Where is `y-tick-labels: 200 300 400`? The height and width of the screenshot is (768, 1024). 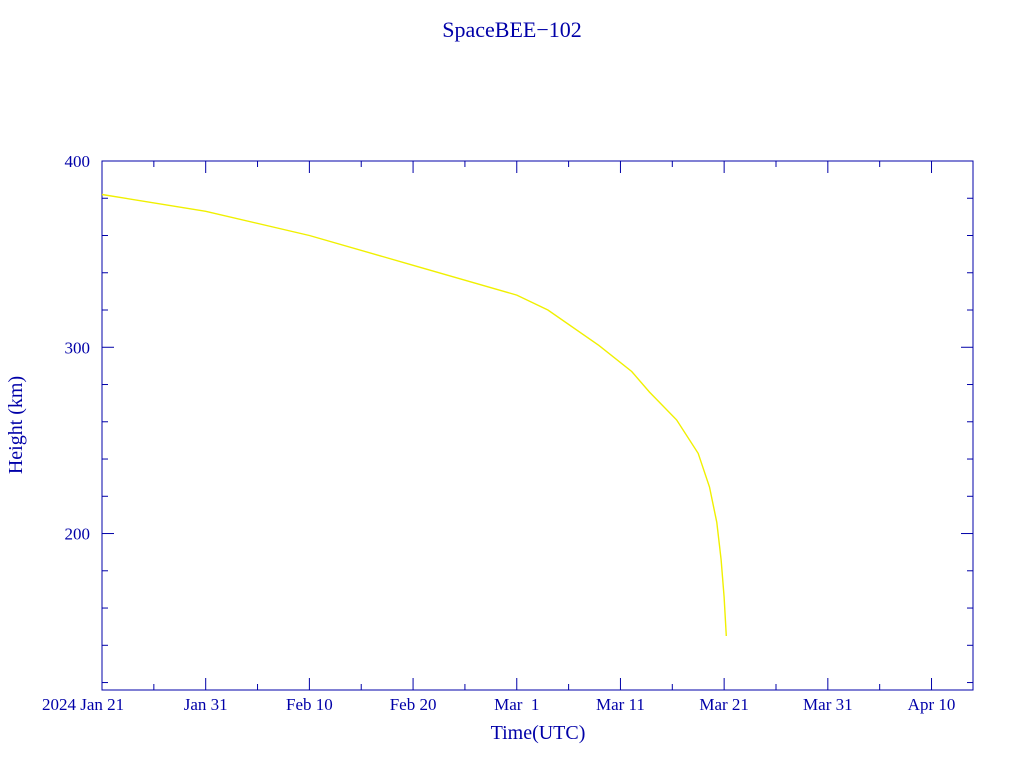
y-tick-labels: 200 300 400 is located at coordinates (78, 348).